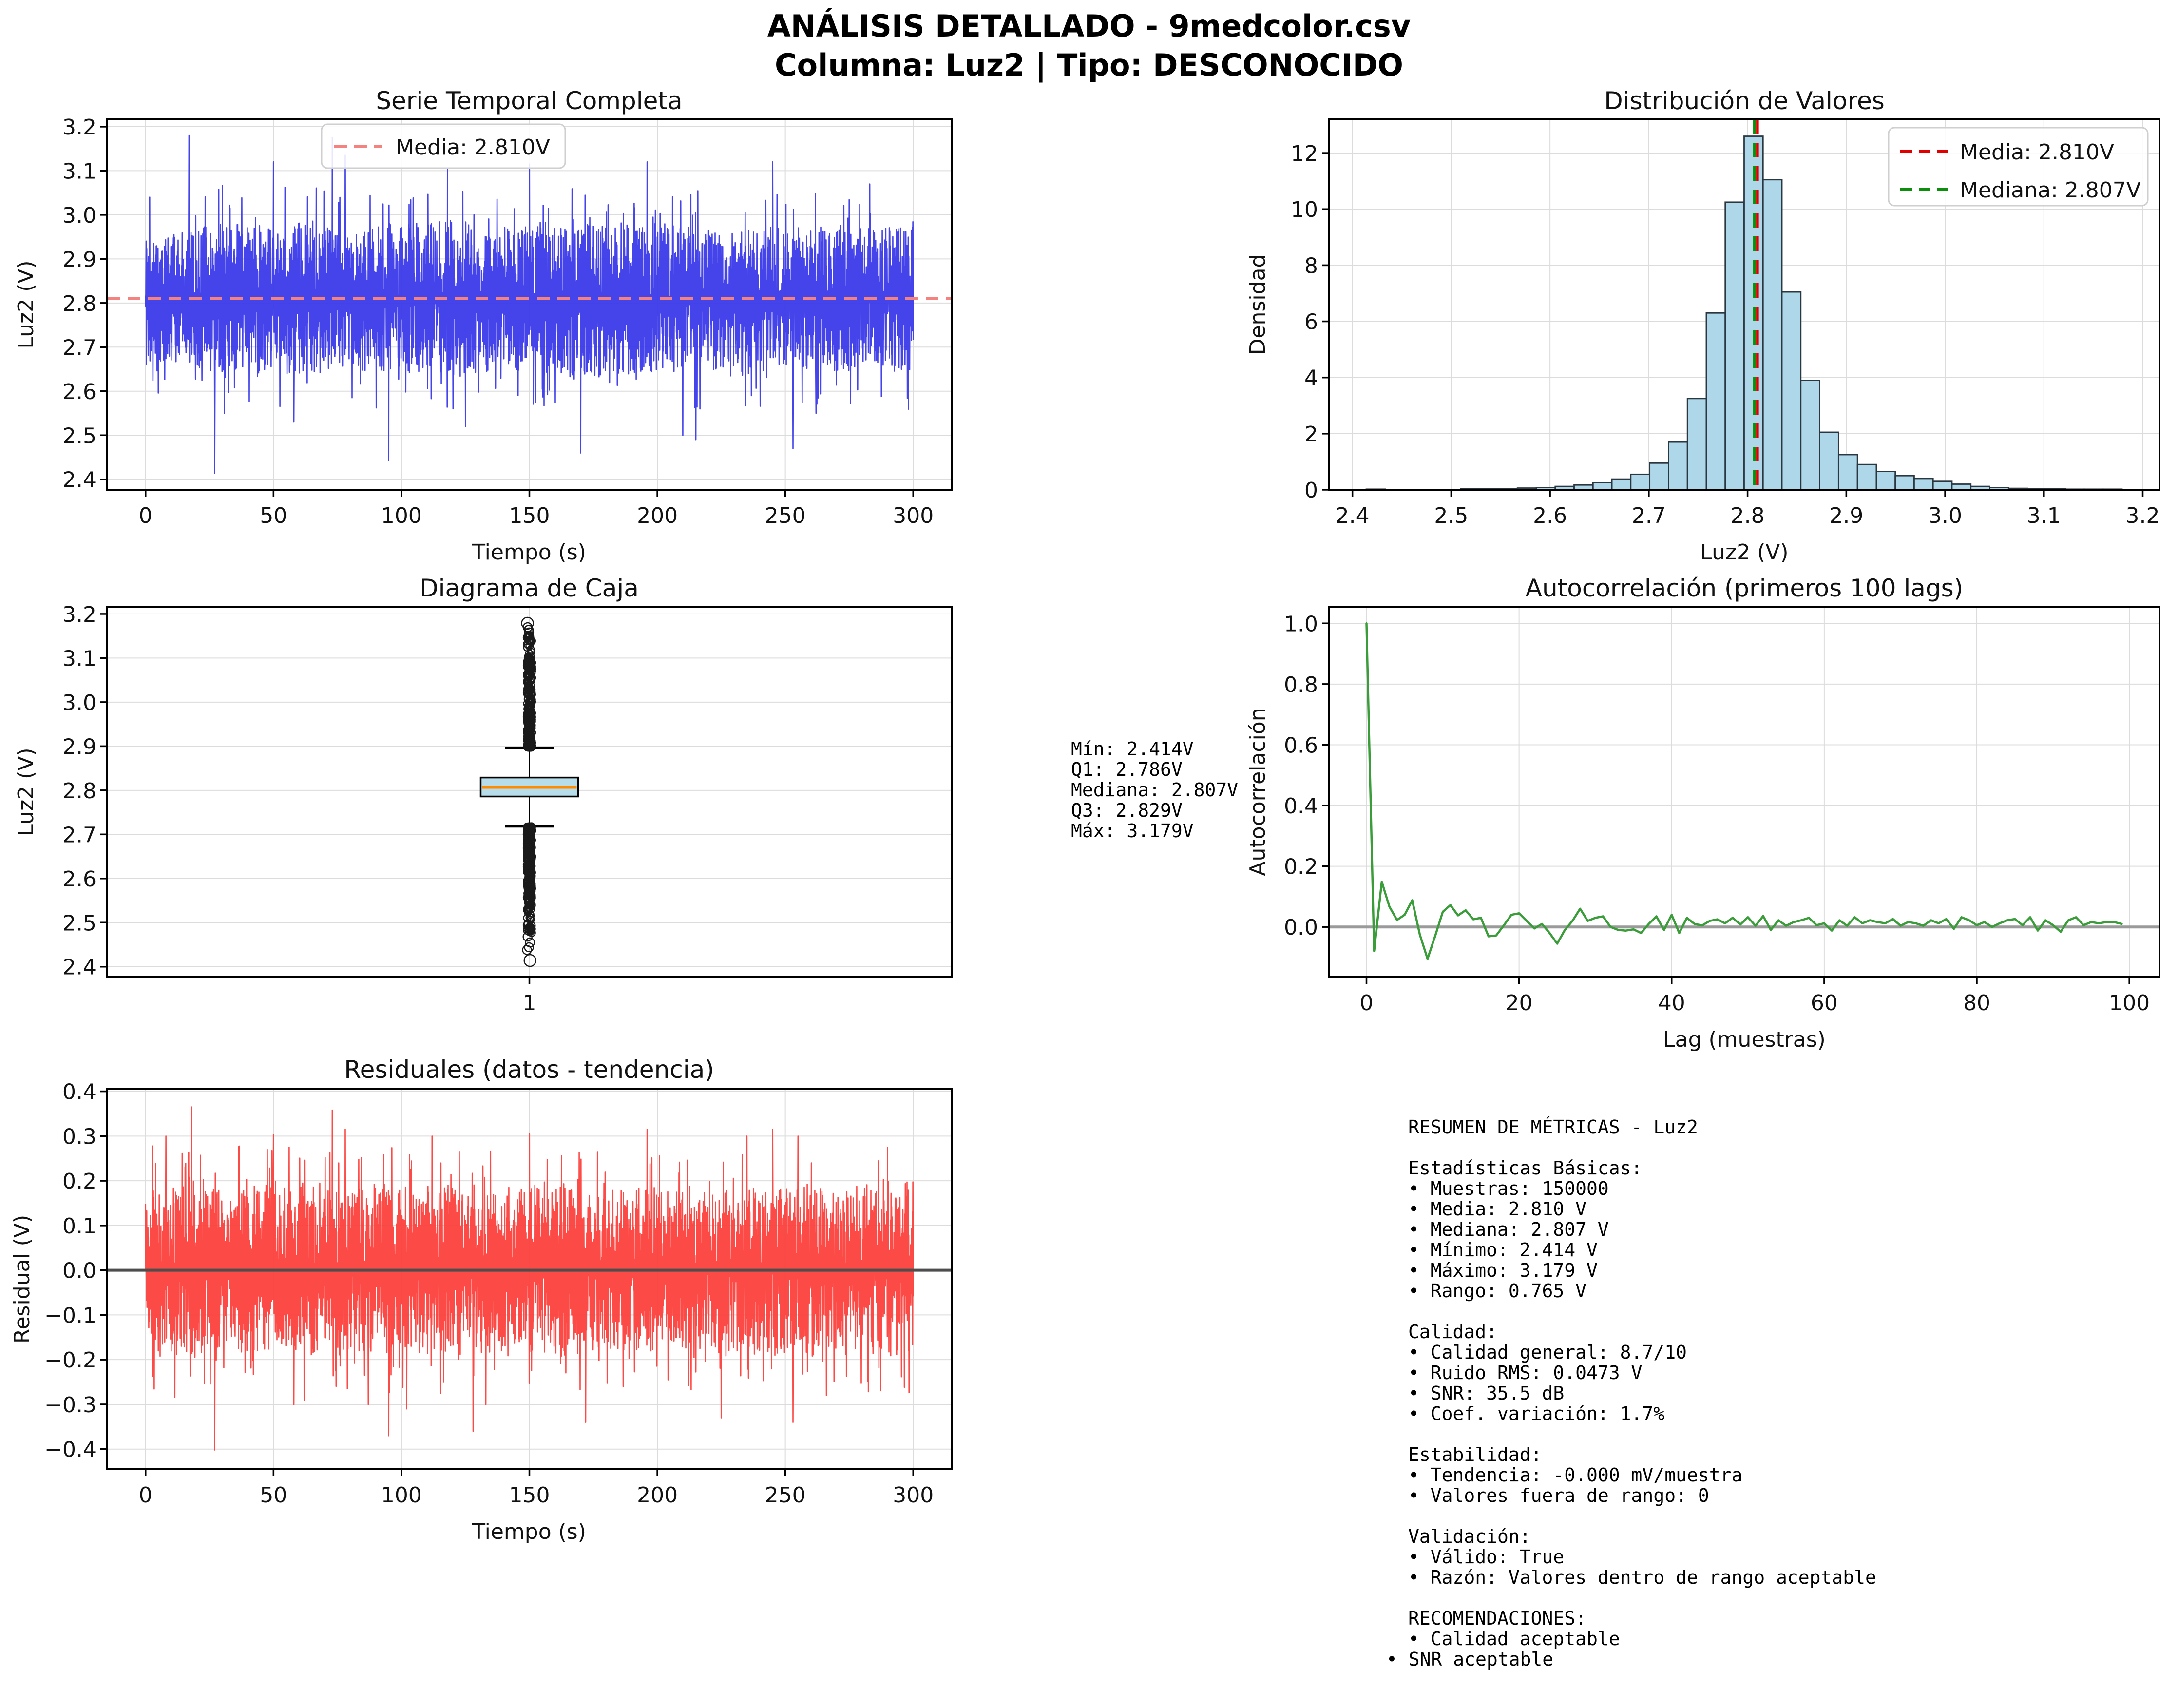 The height and width of the screenshot is (1708, 2178). I want to click on distribucion-plot: 2.4 2.5 2.6 2.7 2.8 2.9 3.0 3.1 3.2 0 2 4 6 8 10 12, so click(1726, 323).